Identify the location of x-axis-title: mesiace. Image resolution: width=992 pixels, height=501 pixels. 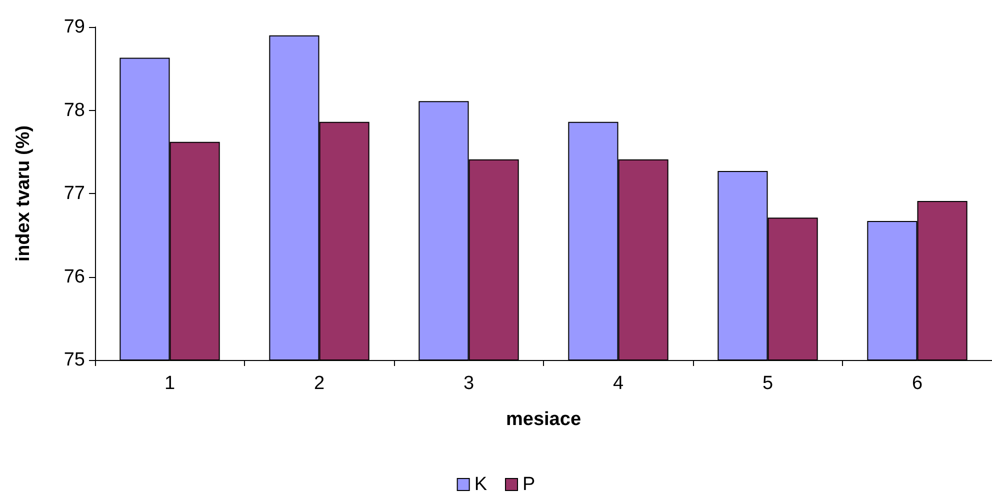
(544, 419).